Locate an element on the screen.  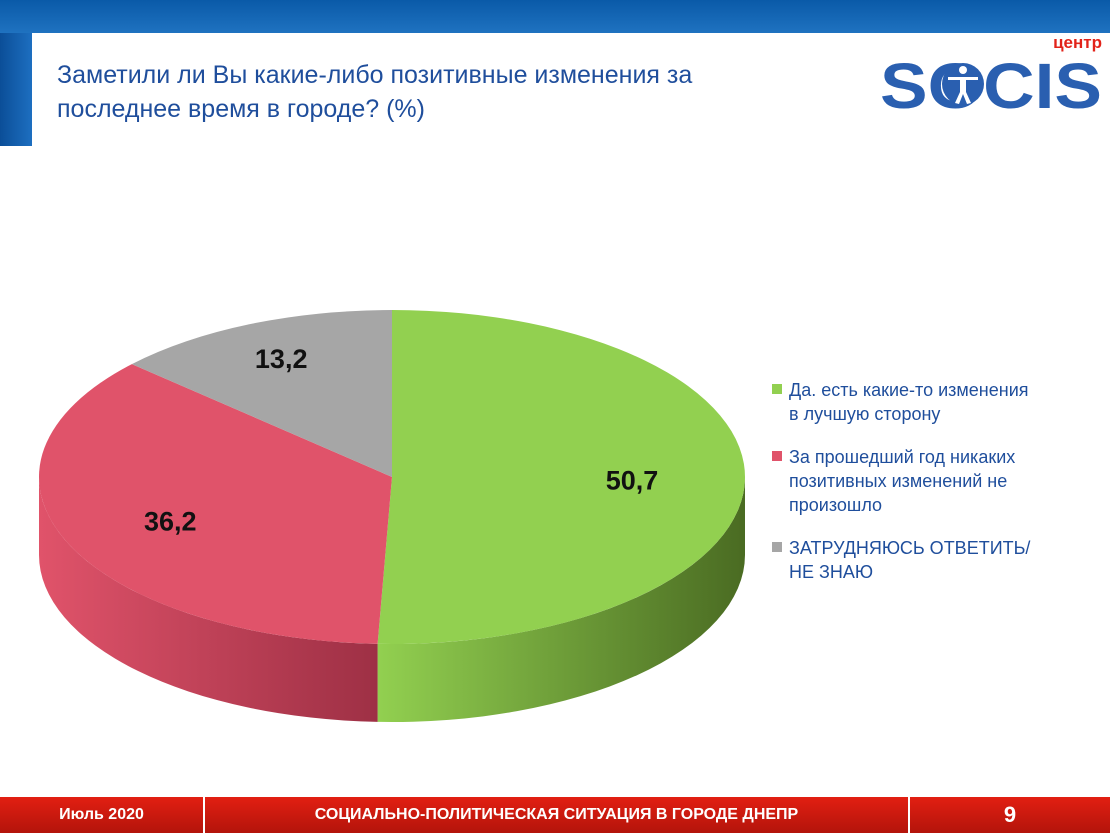
logo-figure-icon is located at coordinates (963, 84).